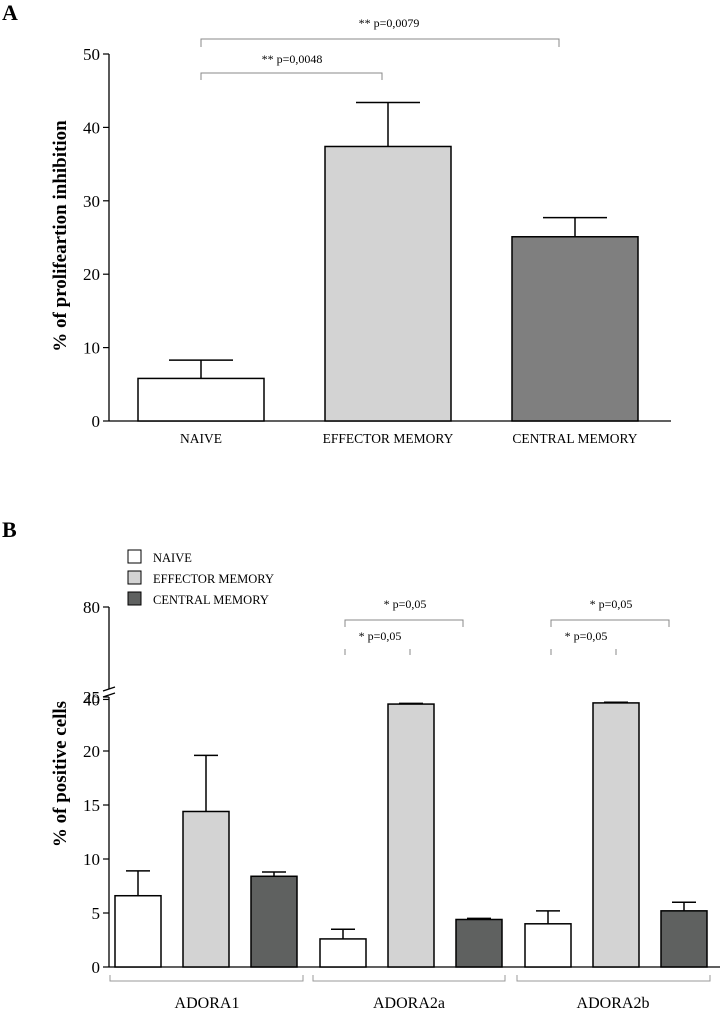  What do you see at coordinates (91, 805) in the screenshot?
I see `panel-b-y-tick-label: 15` at bounding box center [91, 805].